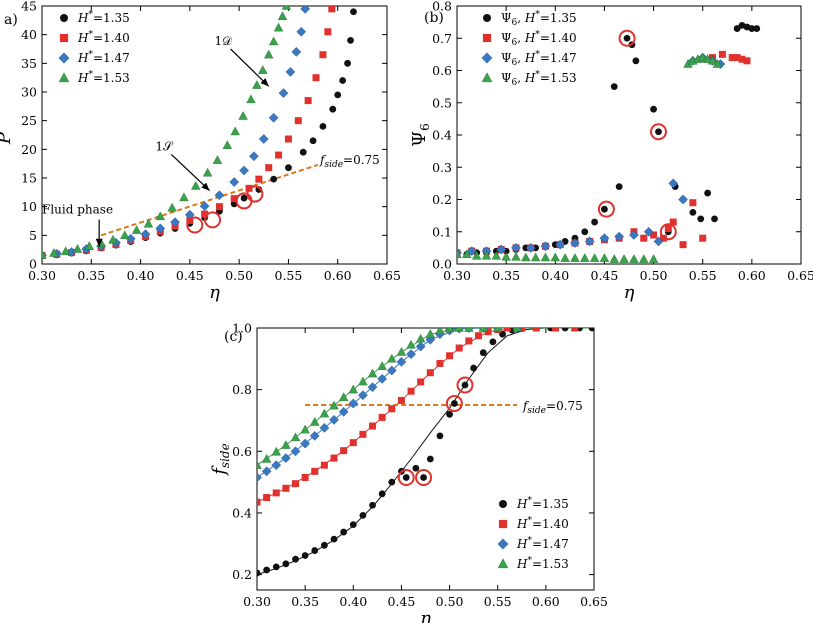  I want to click on x-tick-label: 0.40, so click(353, 601).